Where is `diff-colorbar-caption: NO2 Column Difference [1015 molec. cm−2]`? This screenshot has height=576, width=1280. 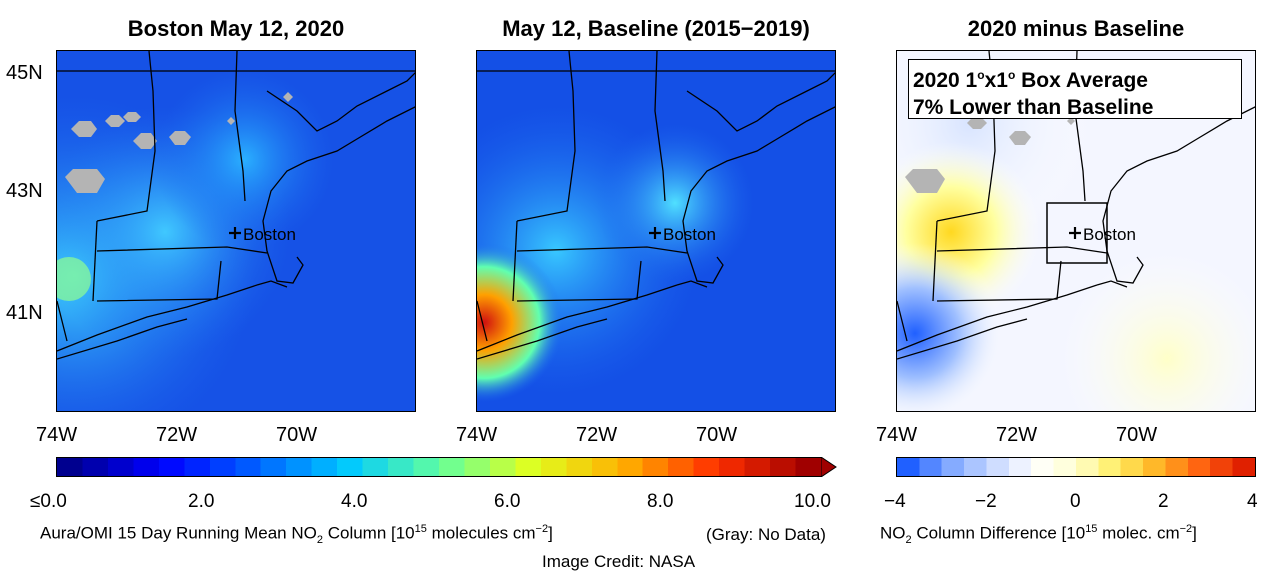
diff-colorbar-caption: NO2 Column Difference [1015 molec. cm−2] is located at coordinates (1038, 535).